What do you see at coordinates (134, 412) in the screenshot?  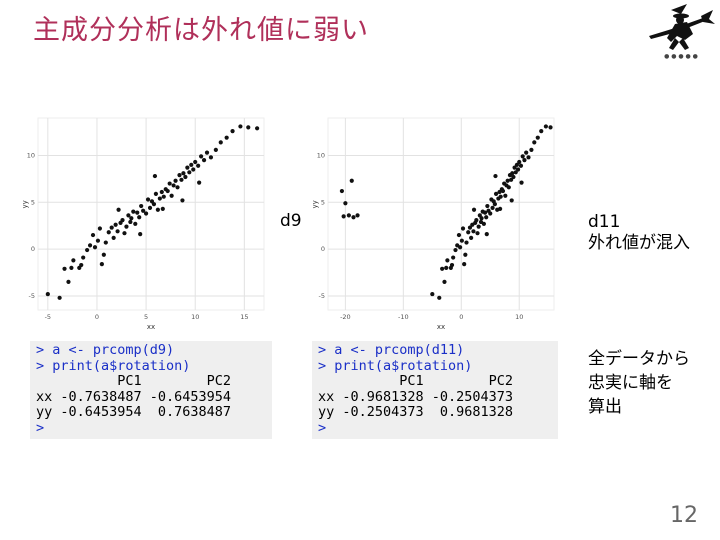 I see `console-line: yy -0.6453954 0.7638487` at bounding box center [134, 412].